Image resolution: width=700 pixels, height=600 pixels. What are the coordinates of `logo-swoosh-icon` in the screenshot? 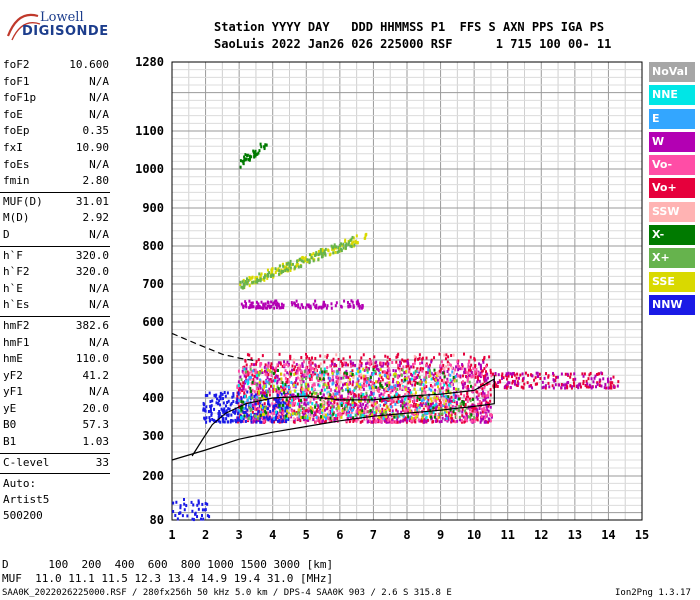 It's located at (23, 27).